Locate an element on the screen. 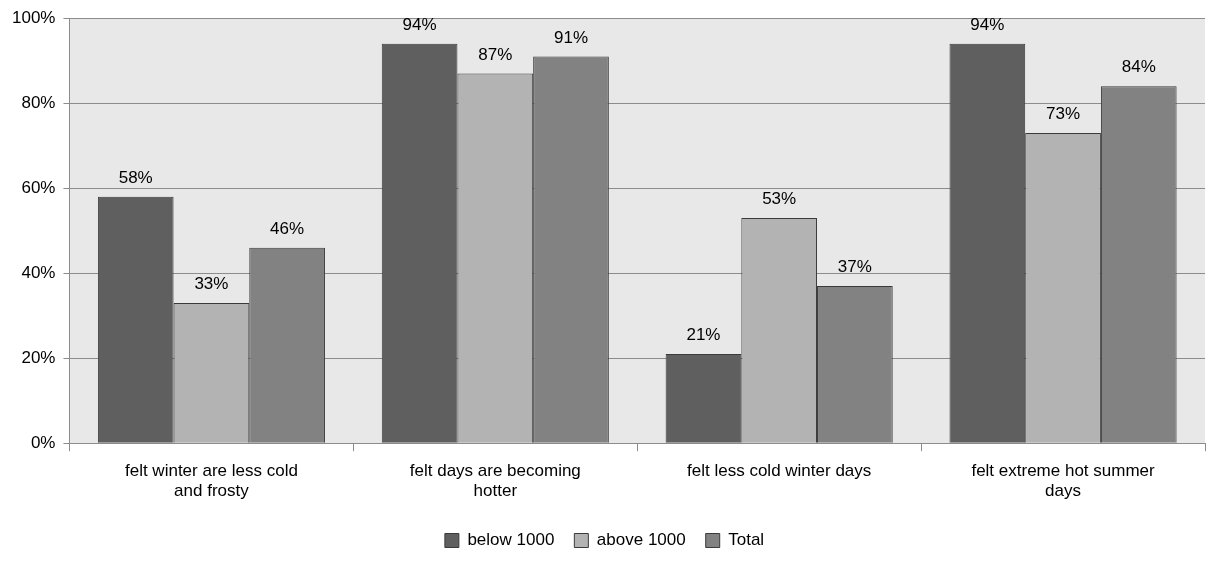 The image size is (1221, 563). y-tick-label: 80% is located at coordinates (38, 102).